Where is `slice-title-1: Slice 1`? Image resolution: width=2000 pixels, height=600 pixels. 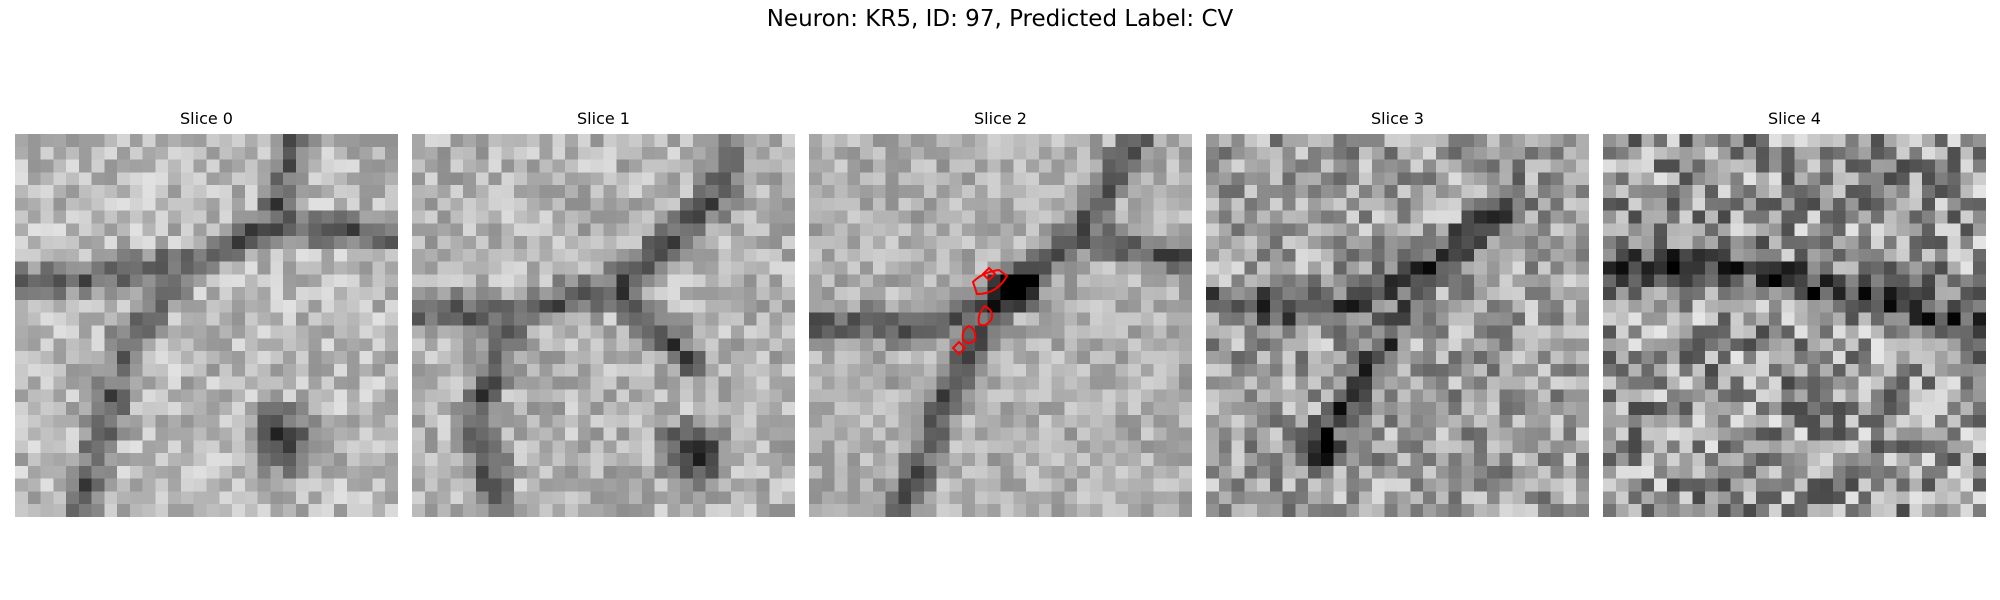 slice-title-1: Slice 1 is located at coordinates (603, 118).